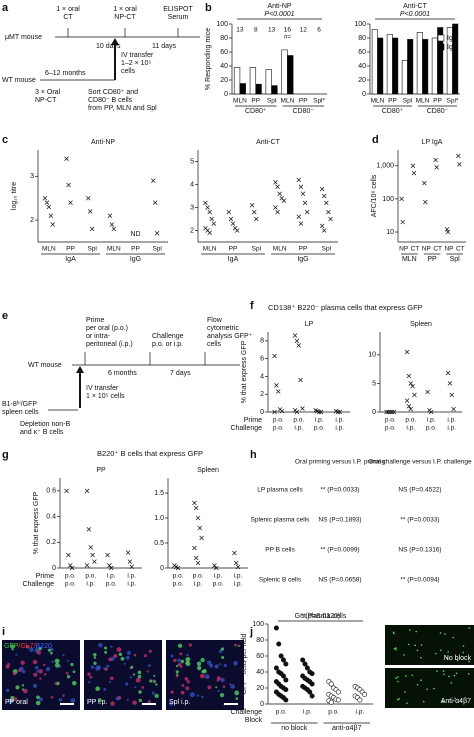  What do you see at coordinates (244, 371) in the screenshot?
I see `y-axis-label: % that express GFP` at bounding box center [244, 371].